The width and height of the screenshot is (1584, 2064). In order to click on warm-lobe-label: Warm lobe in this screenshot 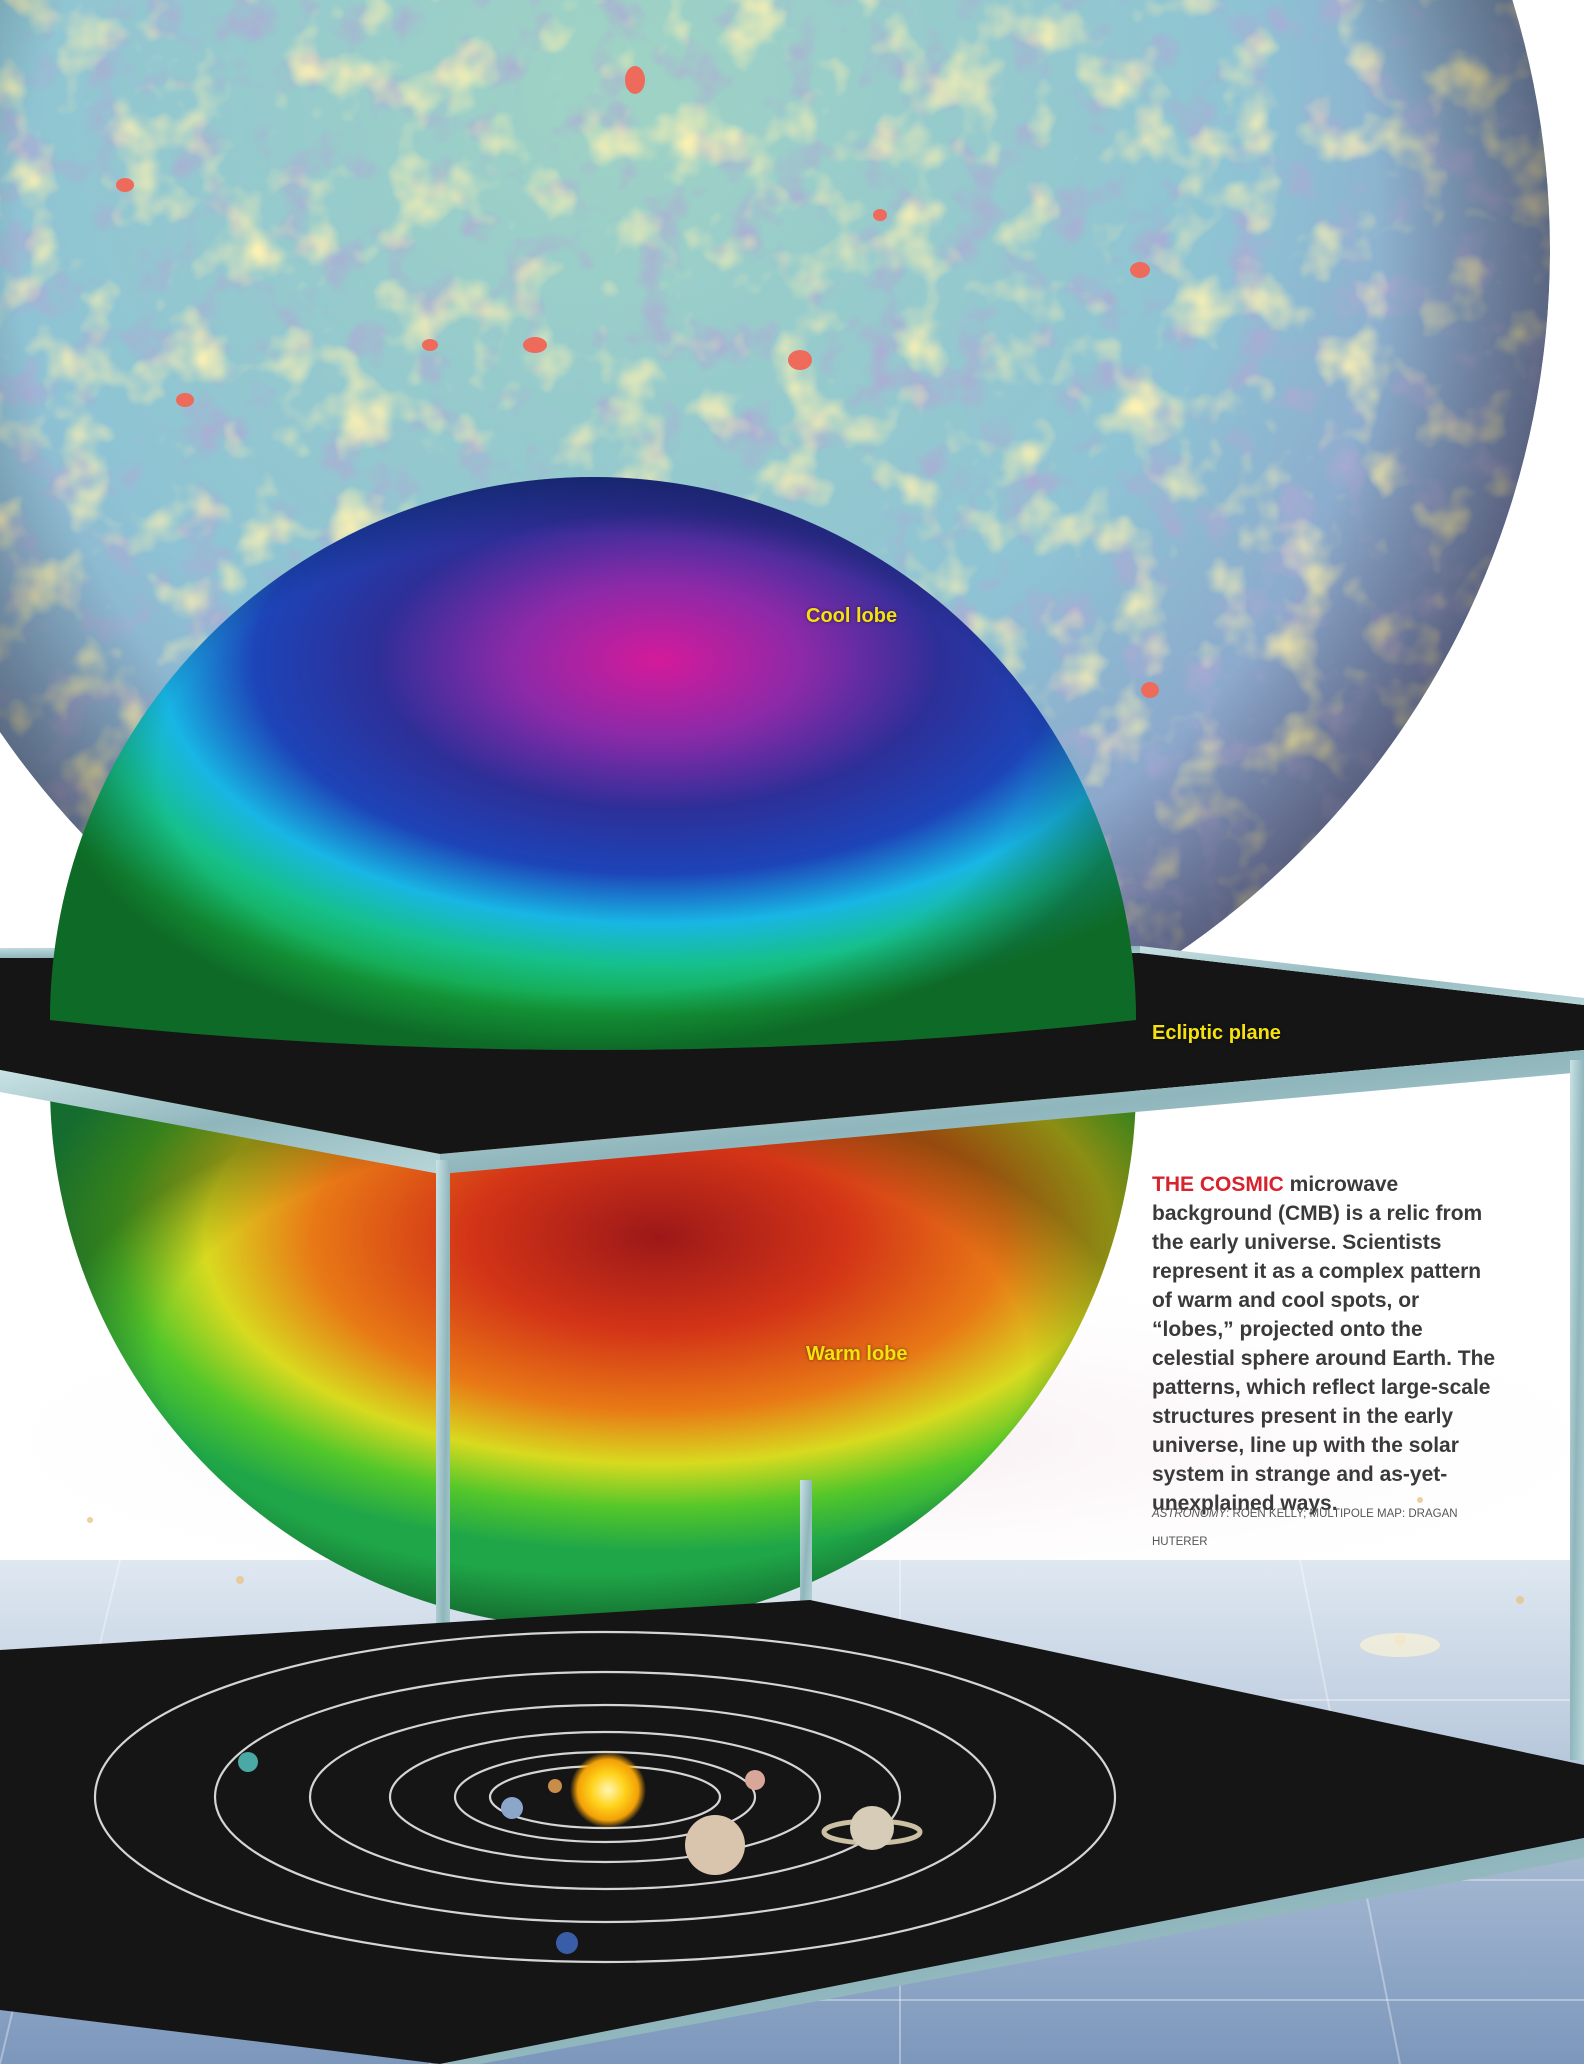, I will do `click(857, 1354)`.